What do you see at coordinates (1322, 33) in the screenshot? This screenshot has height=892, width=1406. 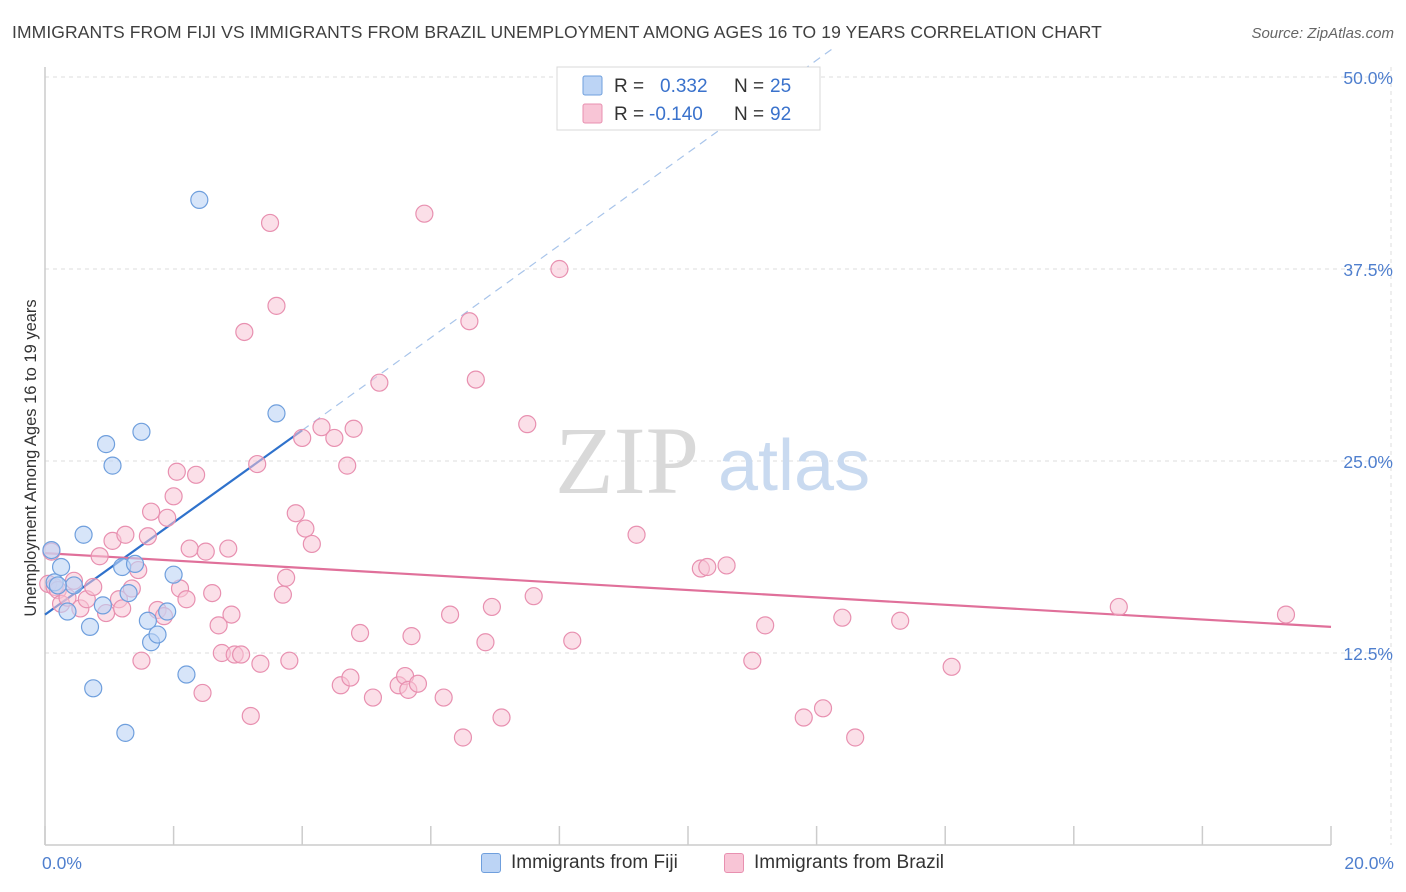 I see `source-label: Source: ZipAtlas.com` at bounding box center [1322, 33].